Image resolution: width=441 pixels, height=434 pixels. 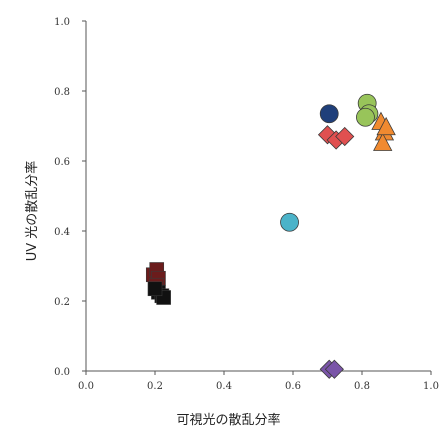 I want to click on y-tick-label: 0.2, so click(x=62, y=302).